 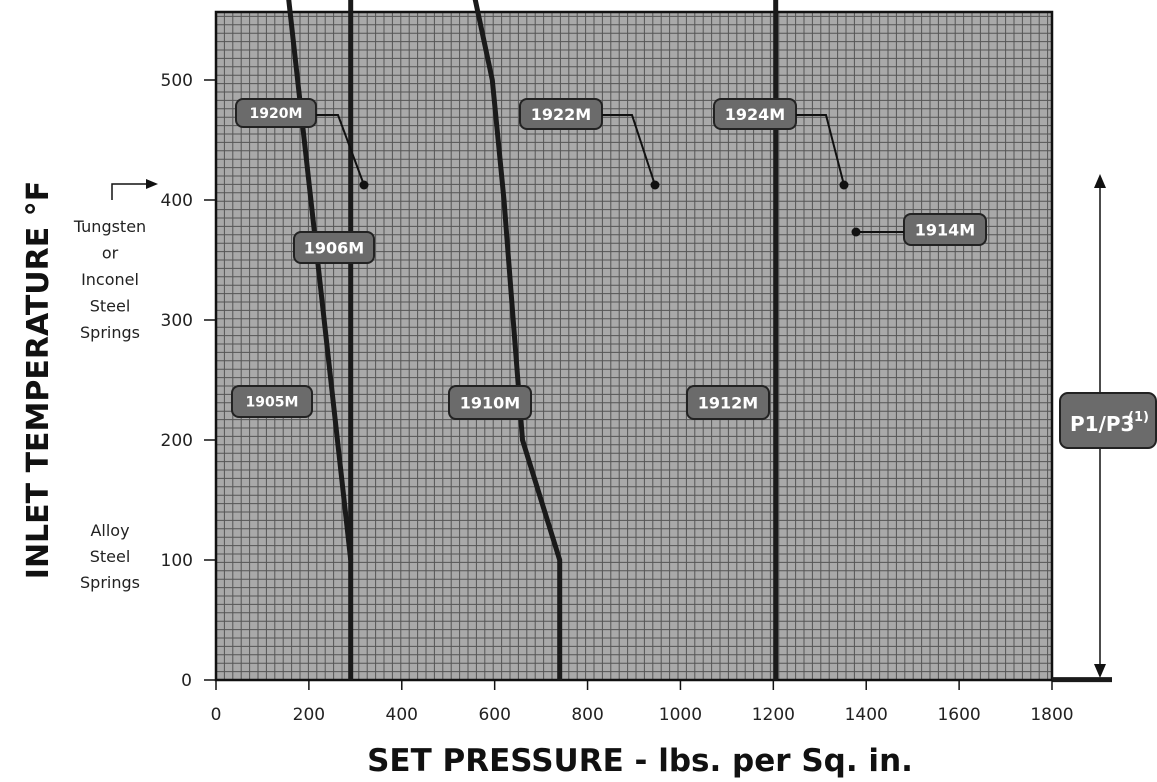 I want to click on x-tick-label: 400, so click(x=402, y=715).